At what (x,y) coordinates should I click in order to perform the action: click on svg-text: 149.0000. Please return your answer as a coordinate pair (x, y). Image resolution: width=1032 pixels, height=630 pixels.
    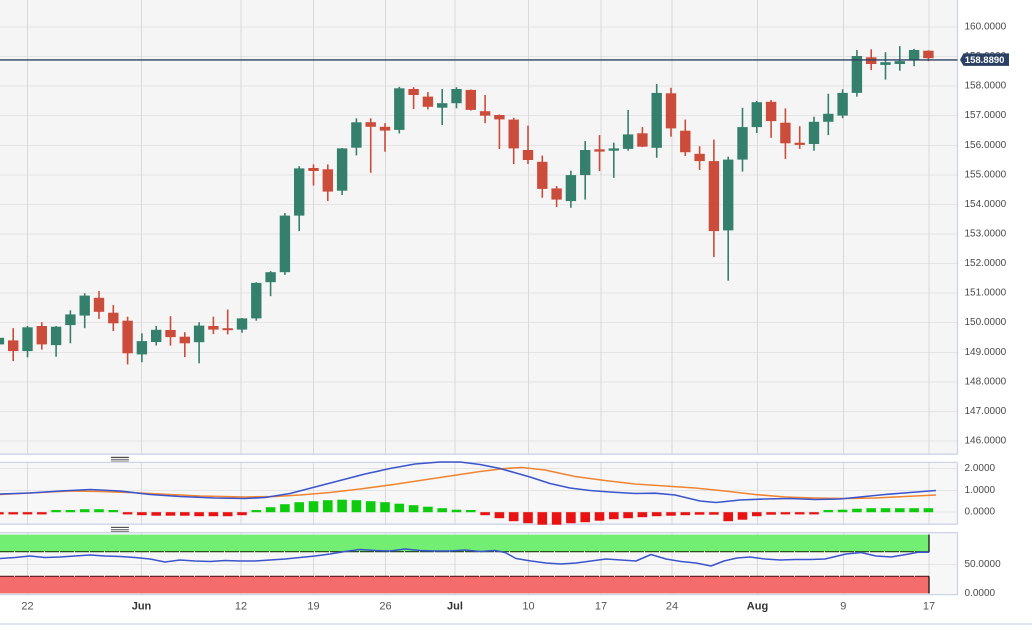
    Looking at the image, I should click on (986, 352).